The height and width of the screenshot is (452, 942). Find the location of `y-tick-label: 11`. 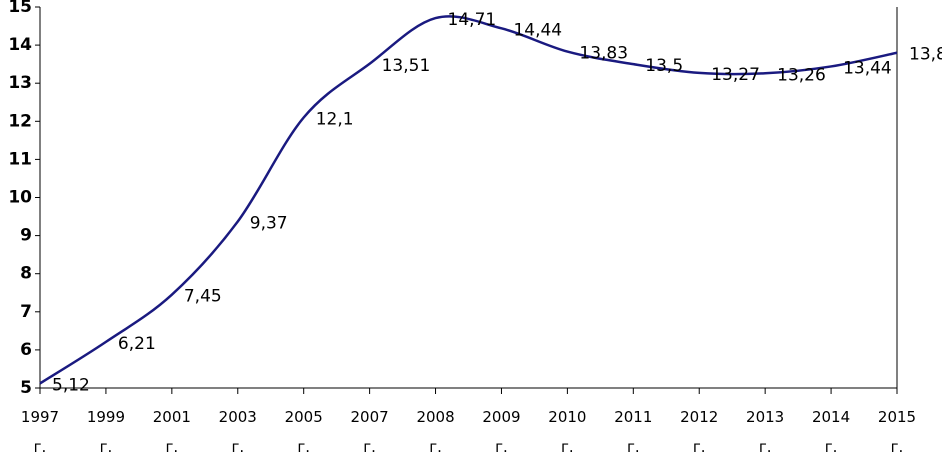

y-tick-label: 11 is located at coordinates (20, 159).